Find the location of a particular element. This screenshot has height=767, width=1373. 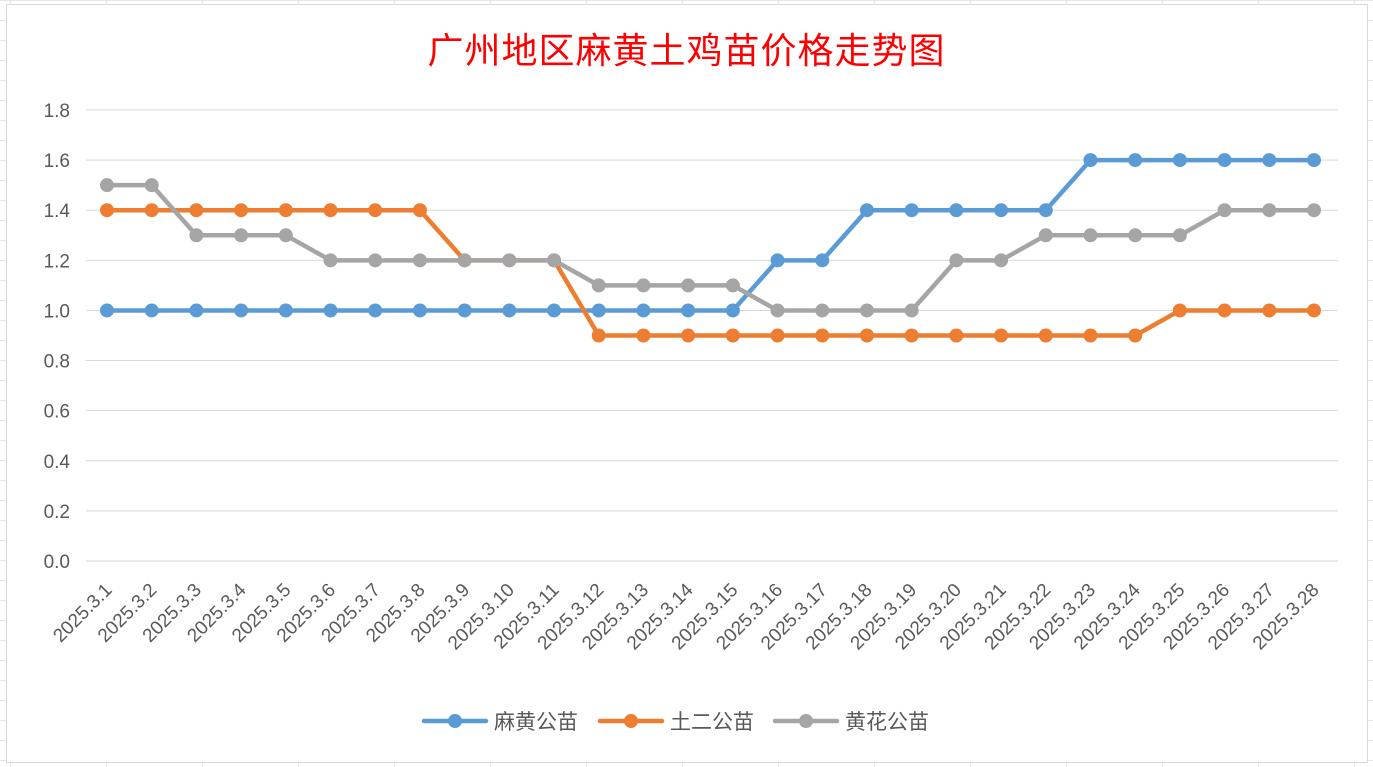

y-axis-tick-labels: 0.0 0.2 0.4 0.6 0.8 1.0 1.2 1.4 1.6 1.8 is located at coordinates (57, 337).